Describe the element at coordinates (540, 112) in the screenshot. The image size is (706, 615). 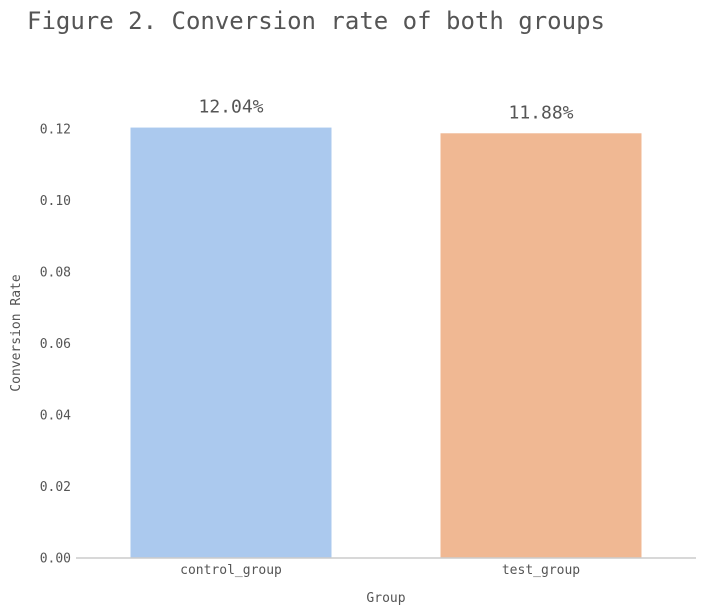
I see `data-label-test_group: 11.88%` at that location.